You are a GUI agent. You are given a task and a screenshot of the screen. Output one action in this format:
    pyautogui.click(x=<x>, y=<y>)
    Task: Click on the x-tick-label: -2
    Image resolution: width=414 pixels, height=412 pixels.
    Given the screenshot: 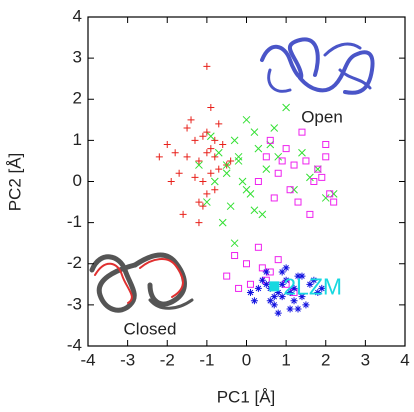 What is the action you would take?
    pyautogui.click(x=167, y=359)
    